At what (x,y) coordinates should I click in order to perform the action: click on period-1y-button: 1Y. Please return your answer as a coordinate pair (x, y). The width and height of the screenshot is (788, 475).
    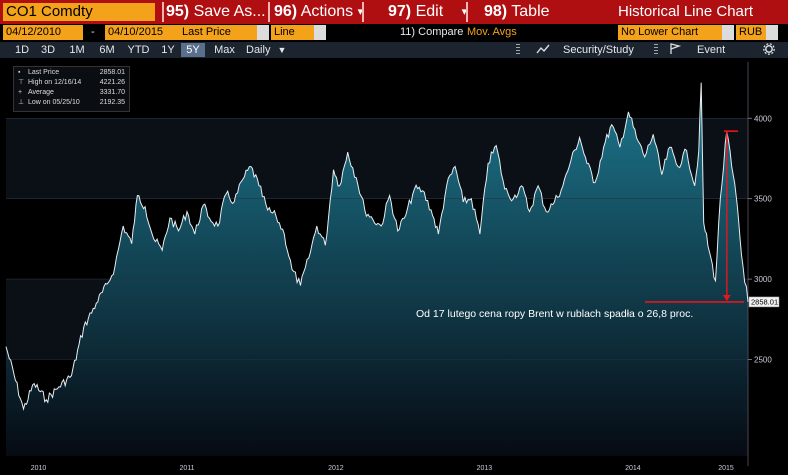
    Looking at the image, I should click on (168, 50).